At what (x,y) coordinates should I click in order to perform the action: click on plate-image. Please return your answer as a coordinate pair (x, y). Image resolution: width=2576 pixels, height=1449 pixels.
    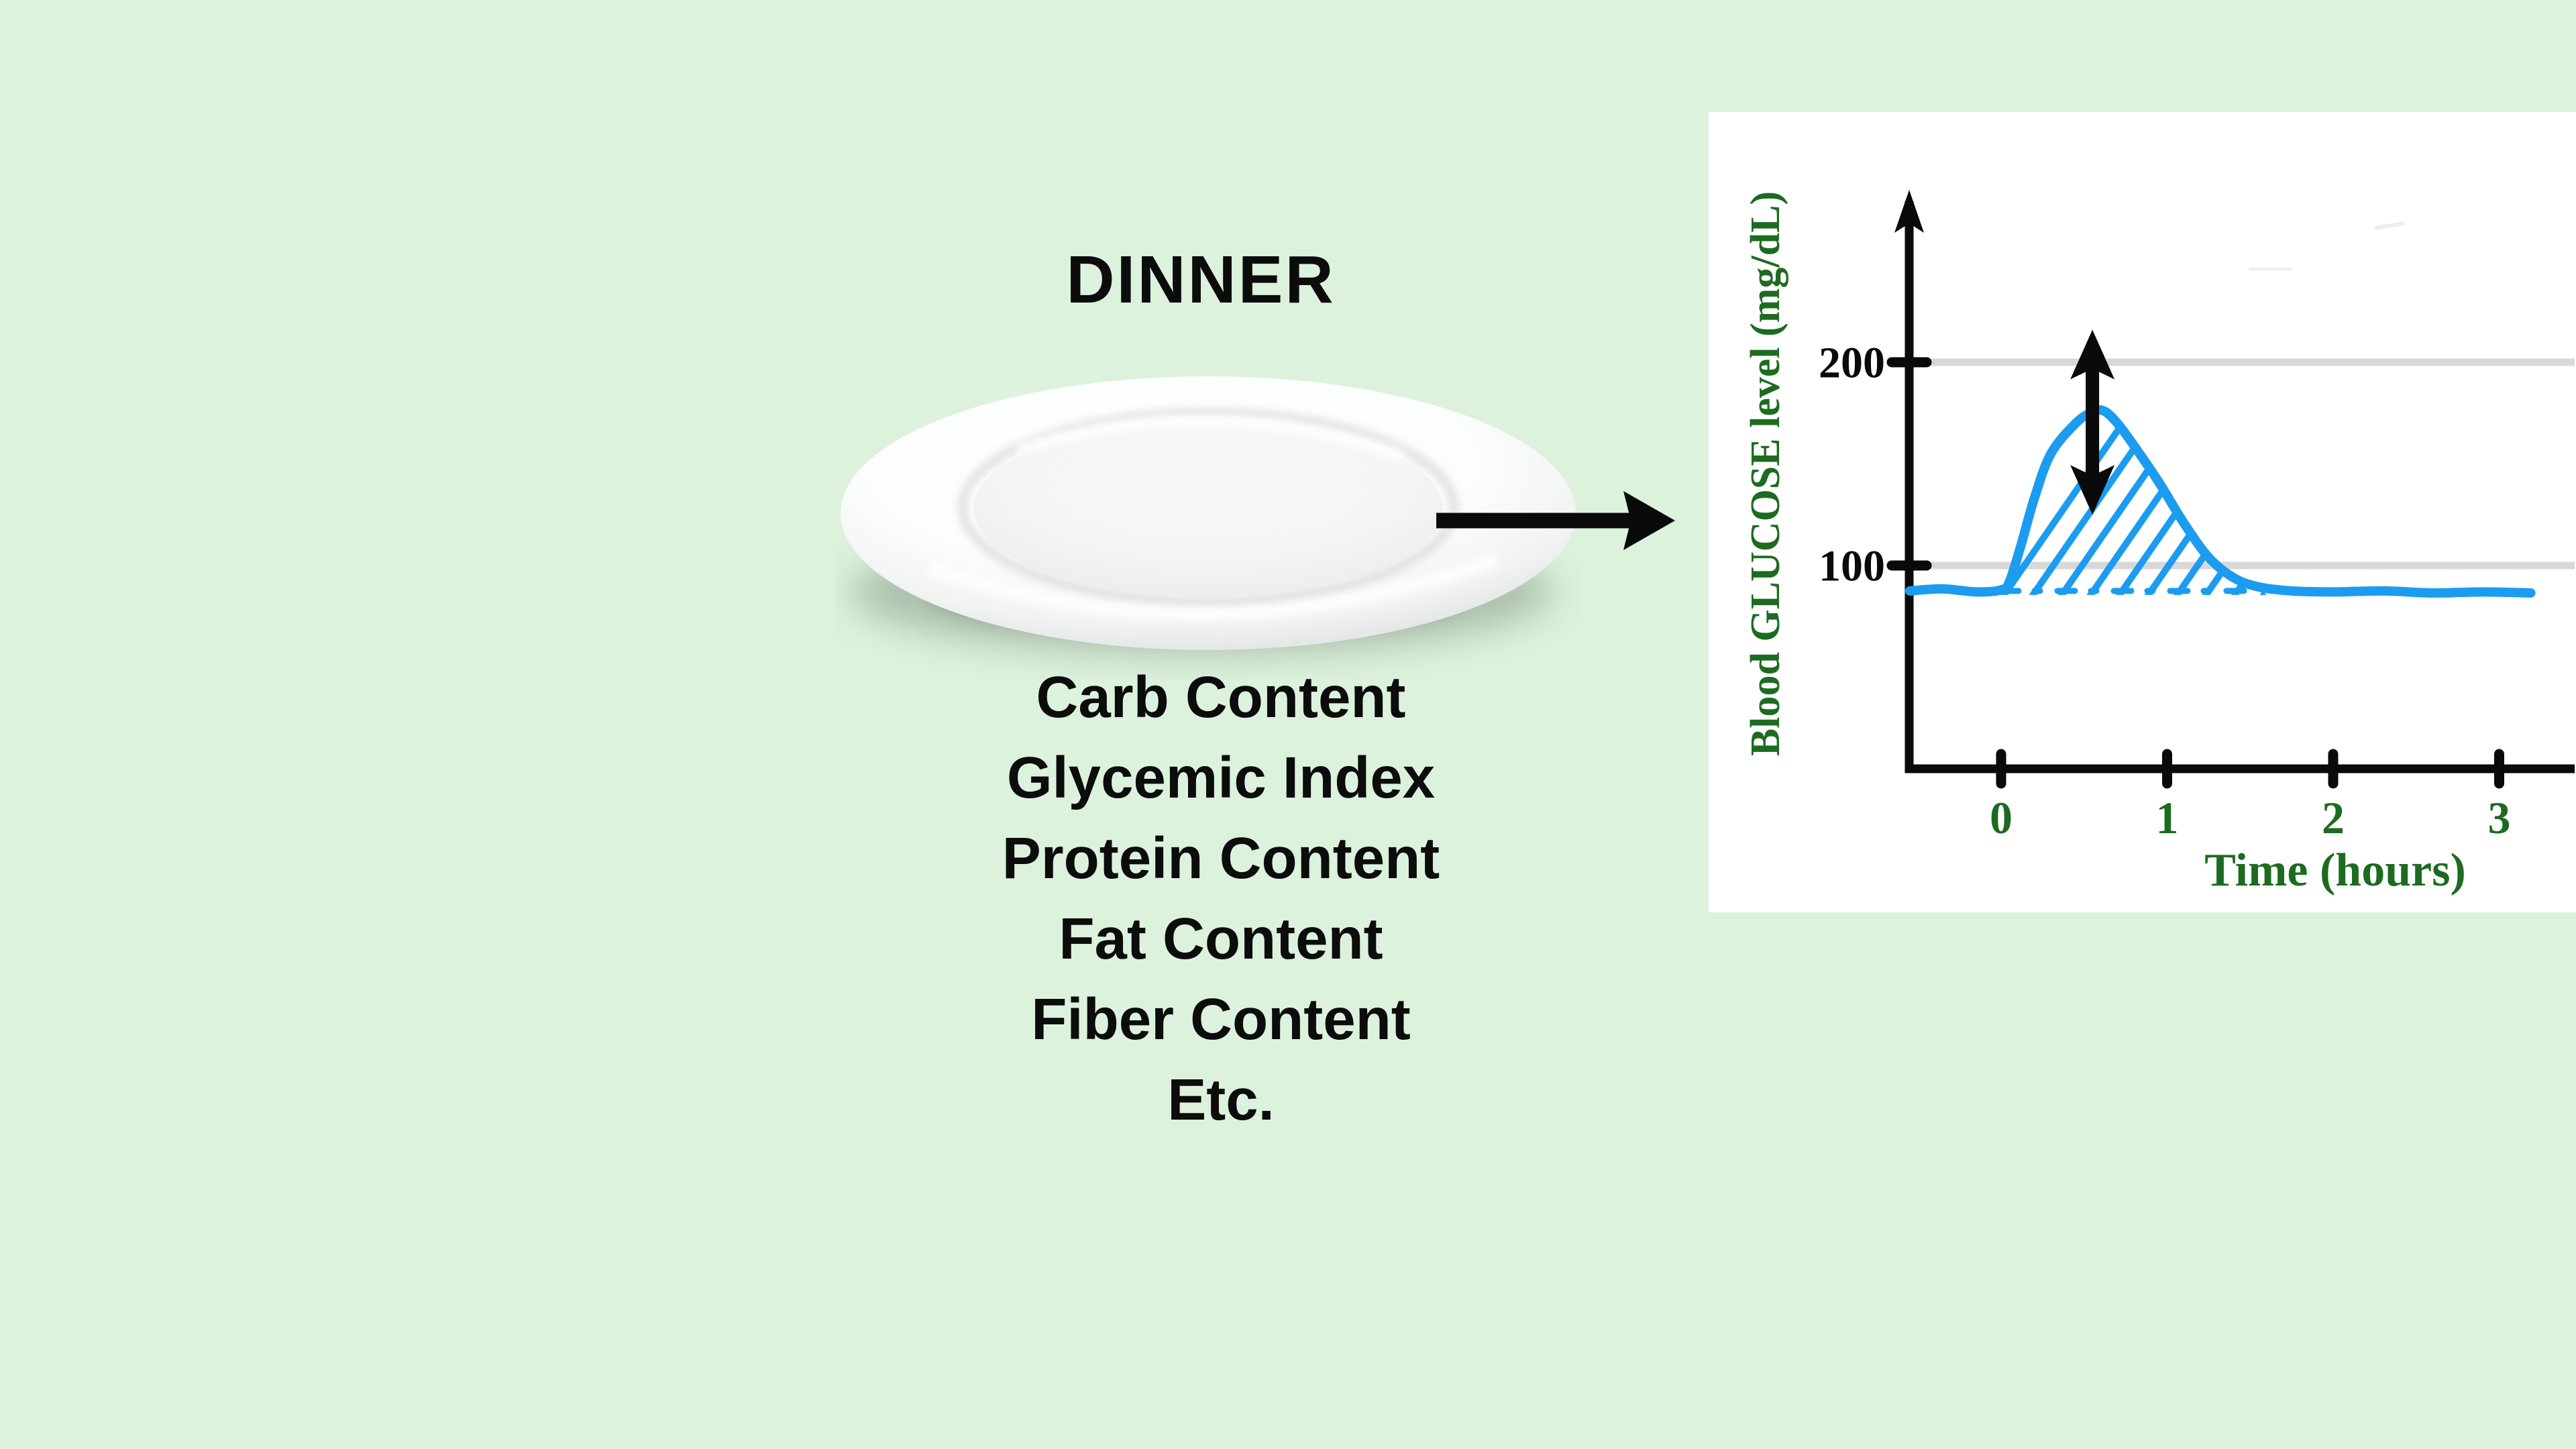
    Looking at the image, I should click on (1208, 514).